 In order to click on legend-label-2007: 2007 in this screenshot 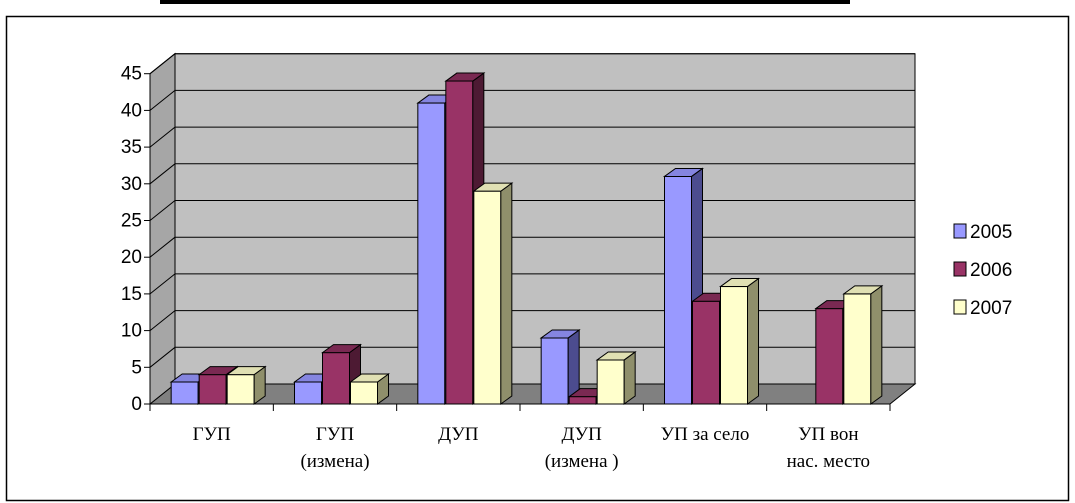, I will do `click(991, 308)`.